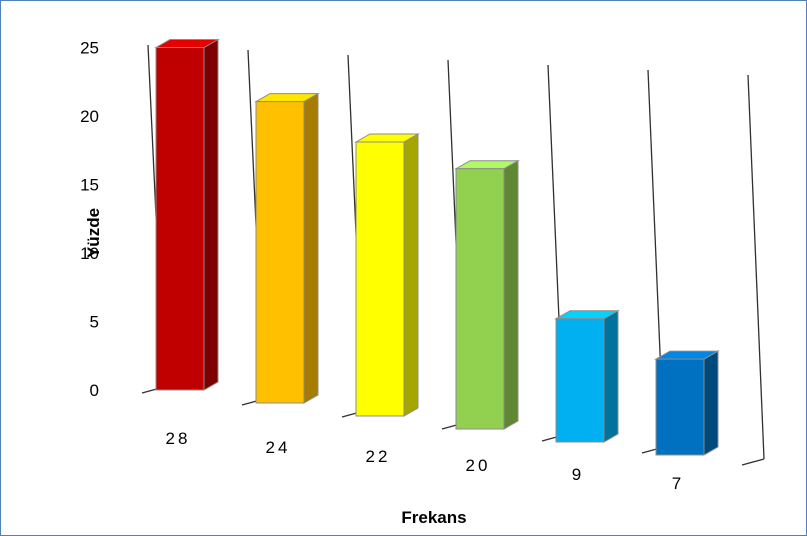 This screenshot has width=807, height=536. What do you see at coordinates (93, 233) in the screenshot?
I see `y-axis-title: Yüzde` at bounding box center [93, 233].